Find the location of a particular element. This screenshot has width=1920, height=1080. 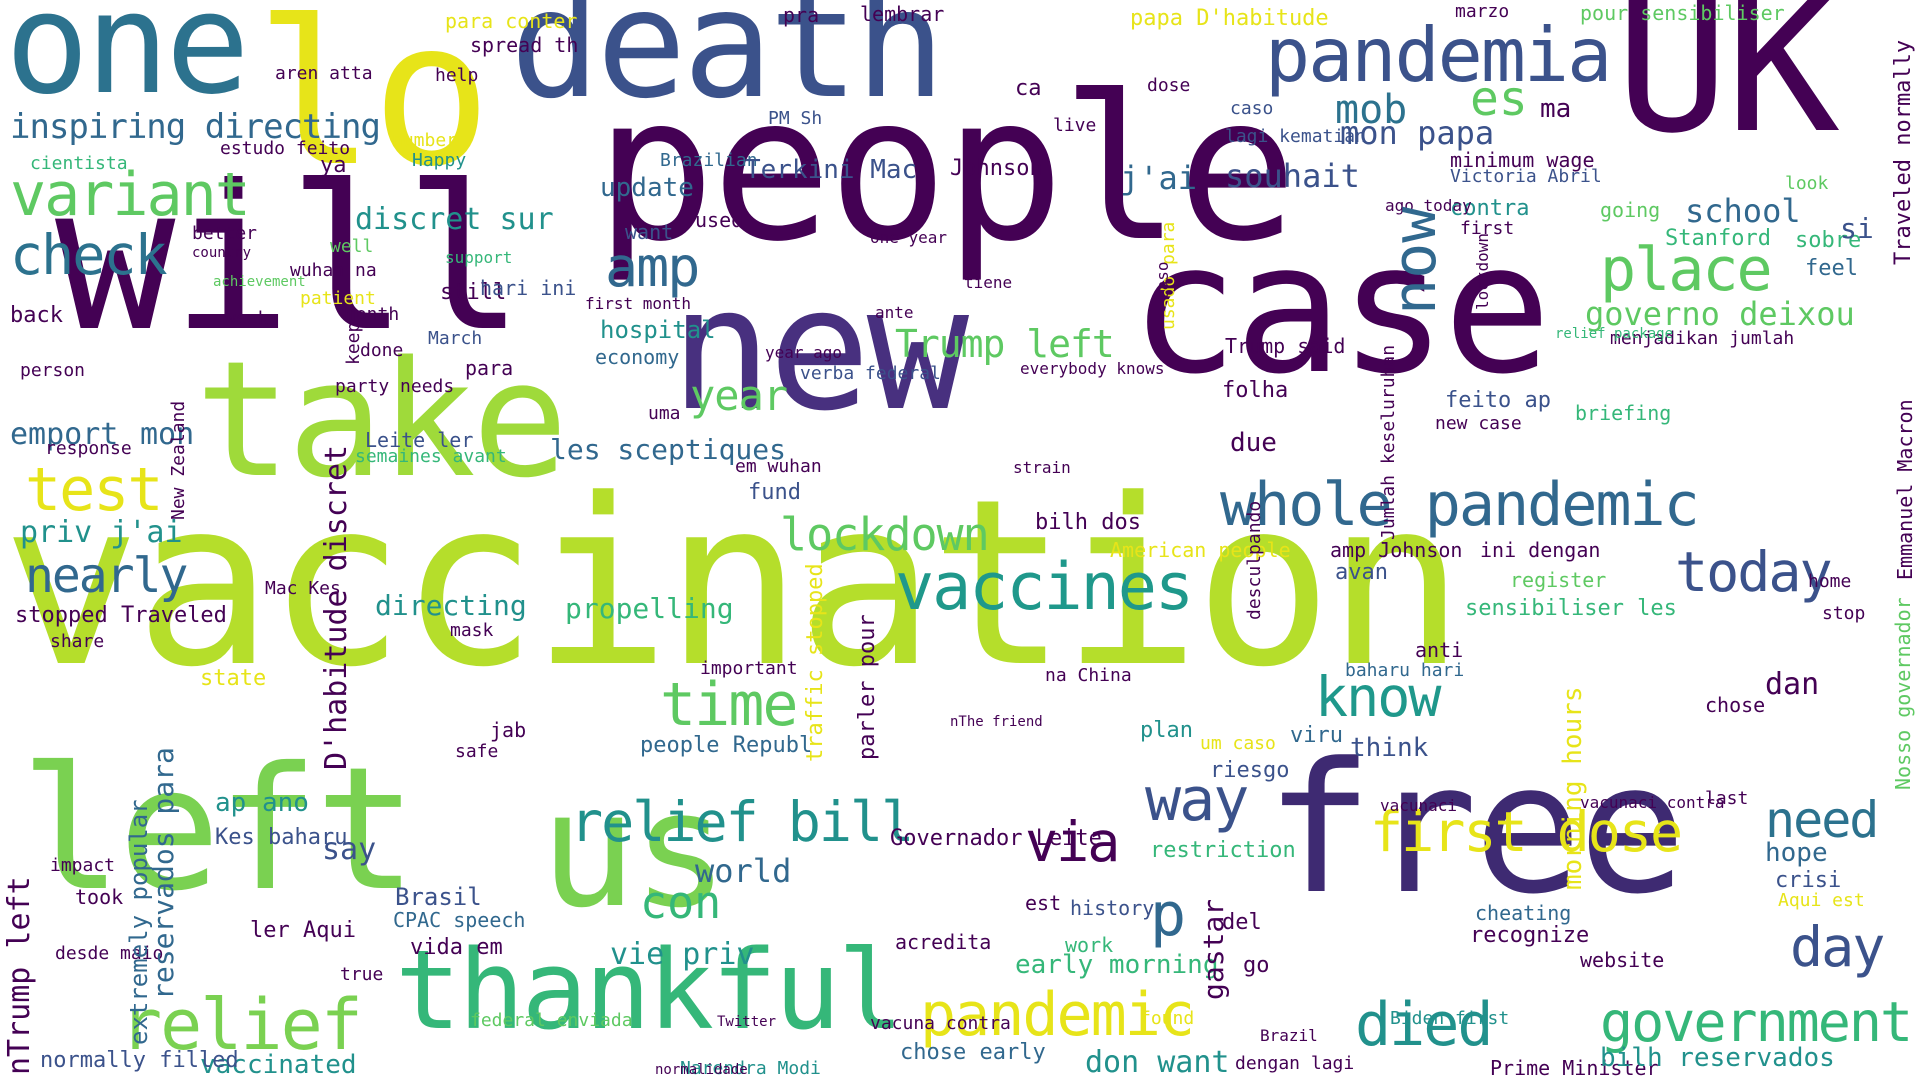

word-jumlah-keseluruhan: Jumlah keseluruhan is located at coordinates (1388, 442).